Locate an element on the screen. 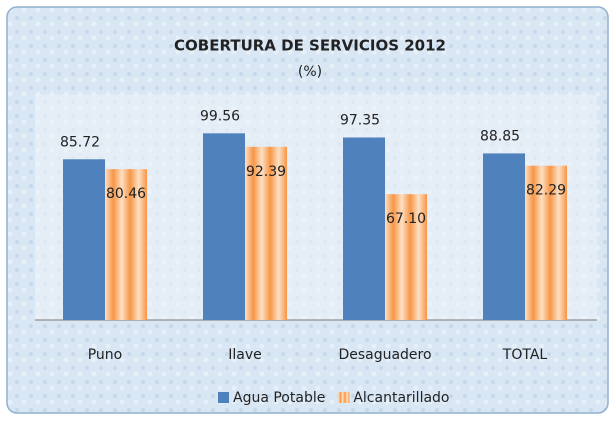  x-tick-label: Desaguadero is located at coordinates (384, 355).